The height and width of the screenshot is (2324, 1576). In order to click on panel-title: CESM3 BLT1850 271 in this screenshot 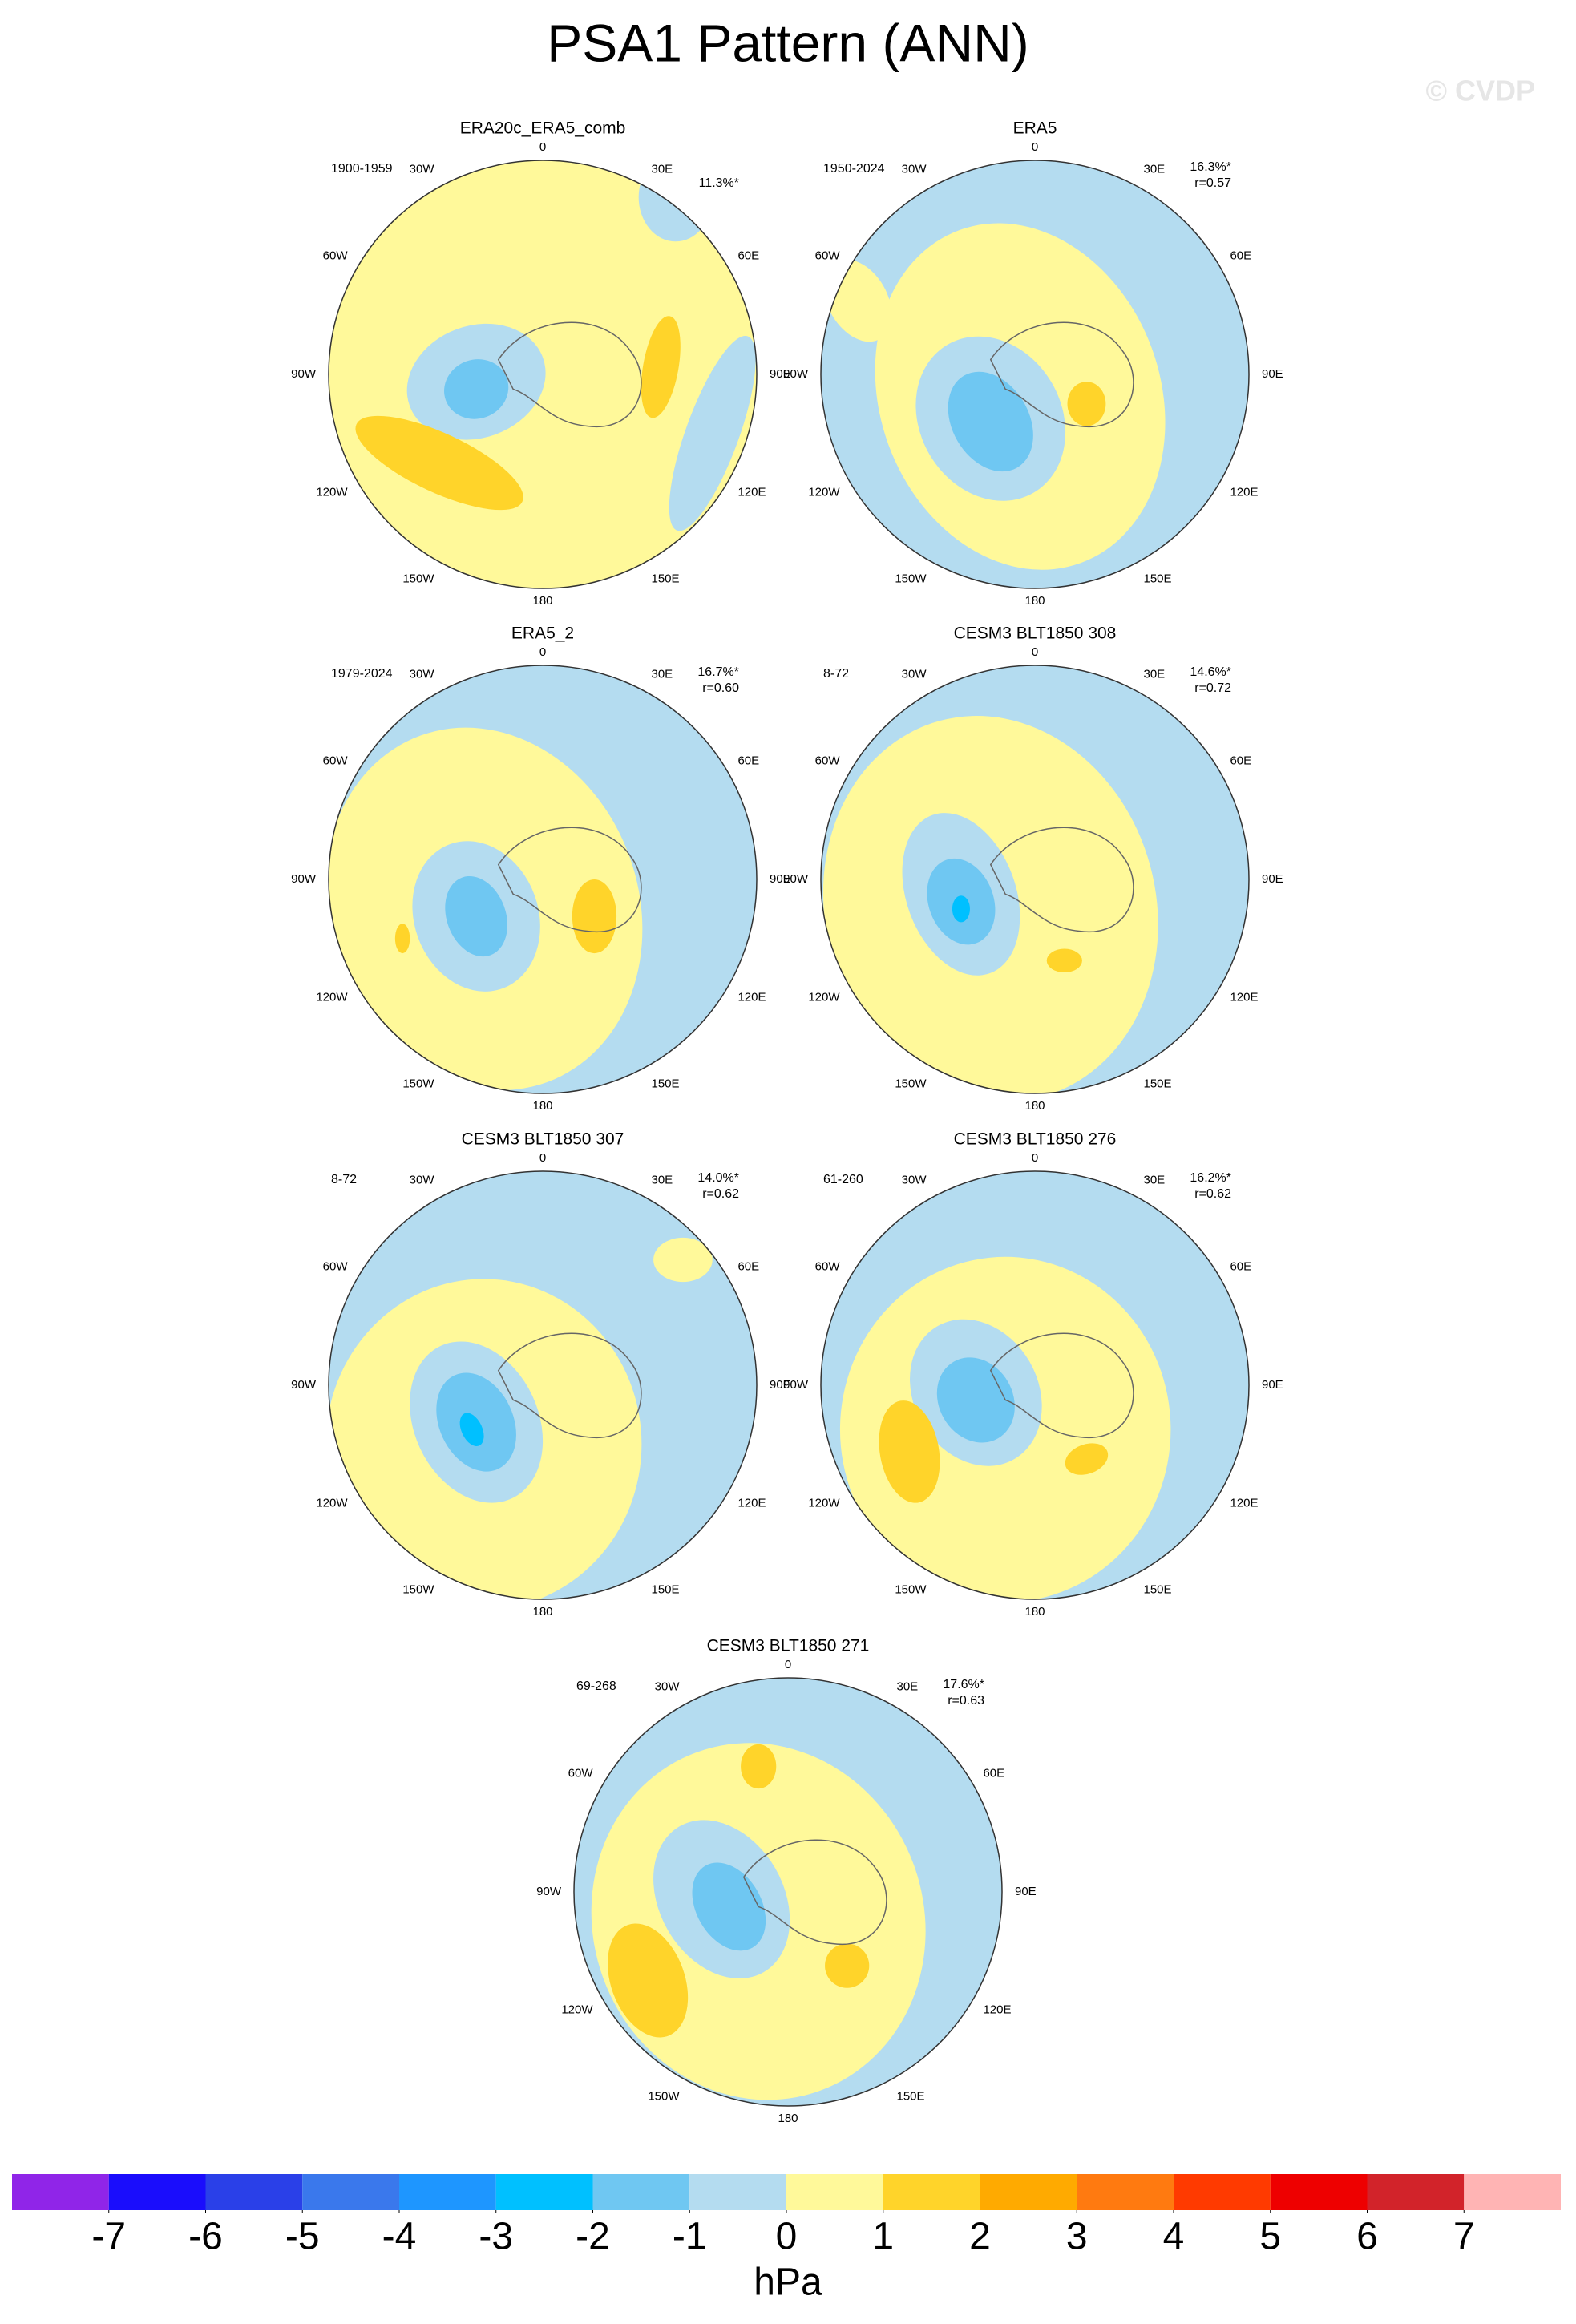, I will do `click(788, 1646)`.